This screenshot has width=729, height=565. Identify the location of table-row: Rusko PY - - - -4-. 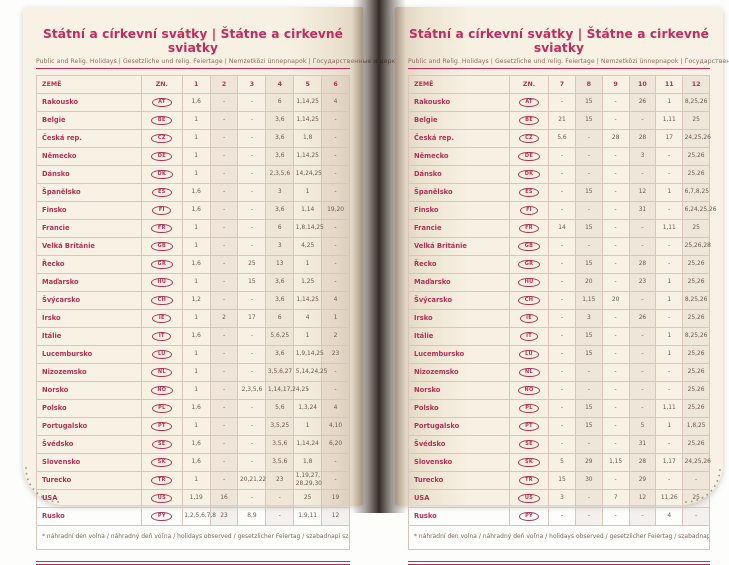
(559, 516).